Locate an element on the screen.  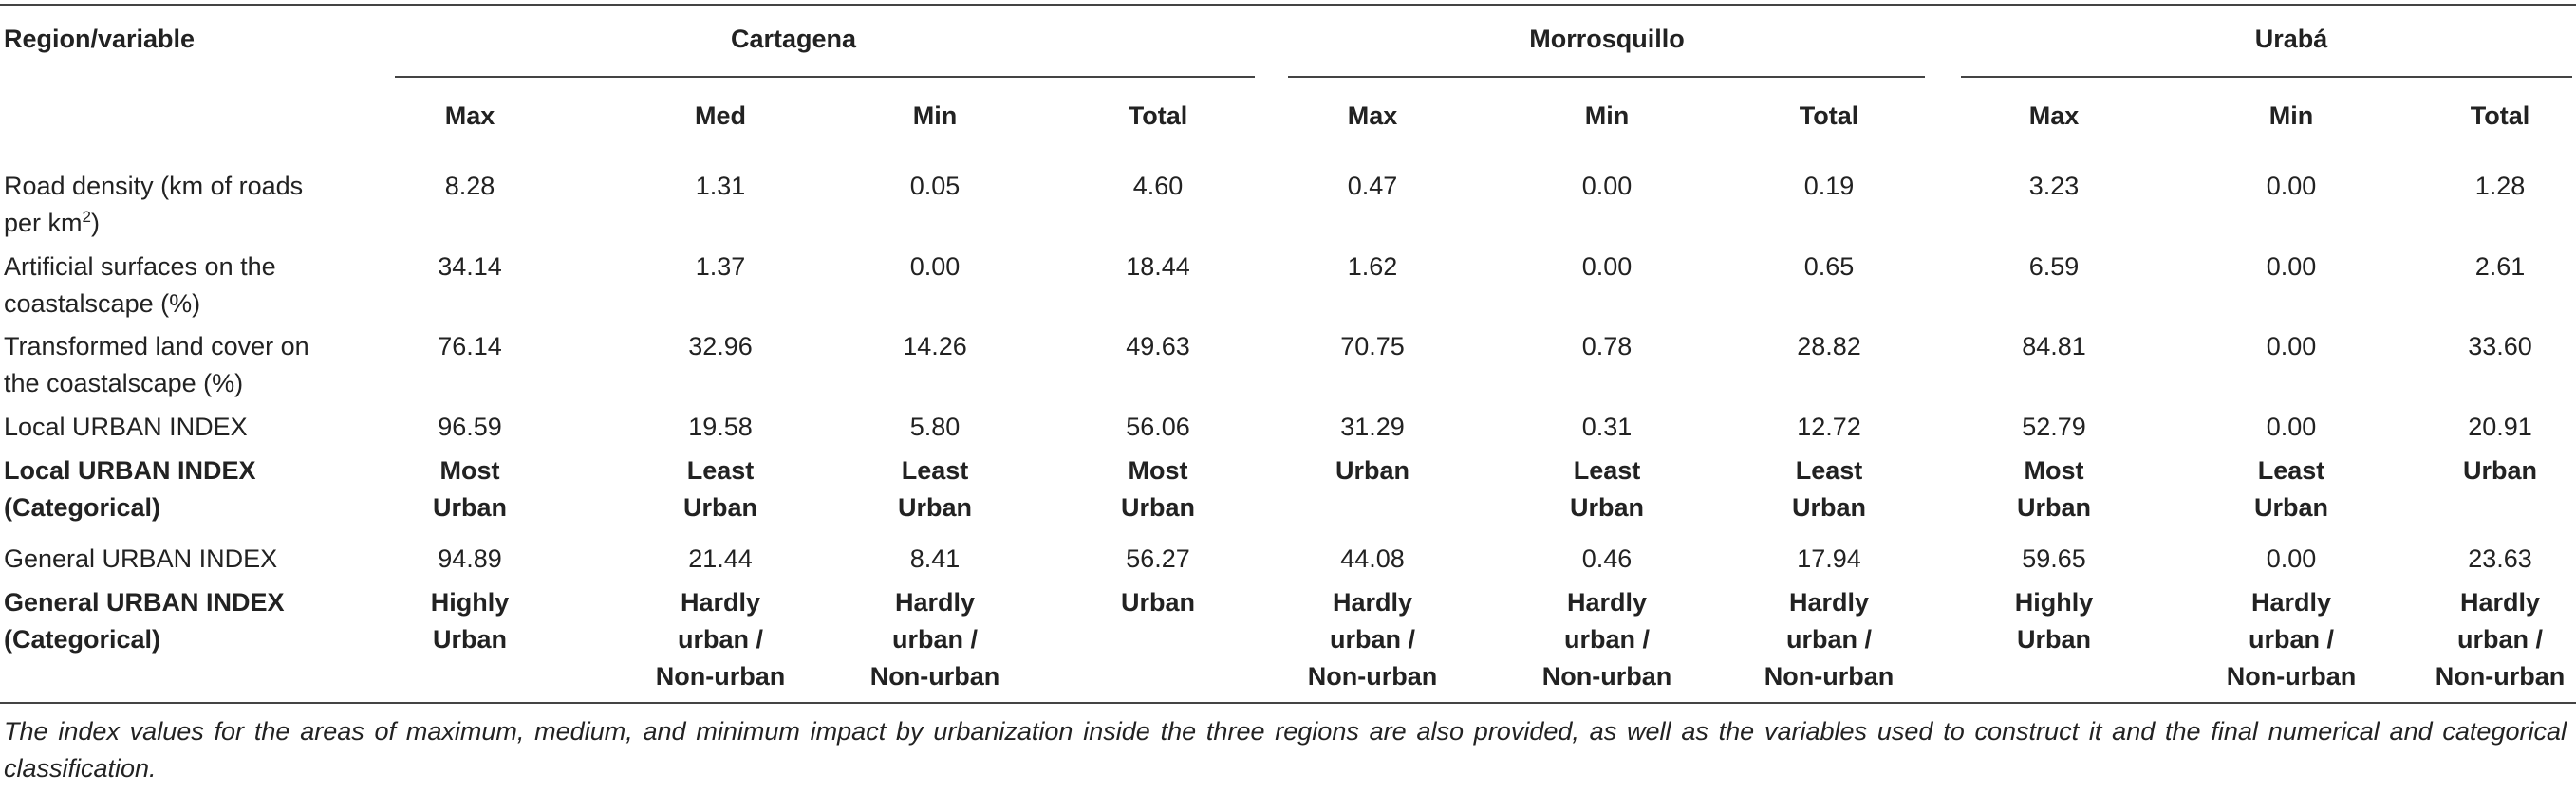
region-header-uraba: Urabá is located at coordinates (2291, 39).